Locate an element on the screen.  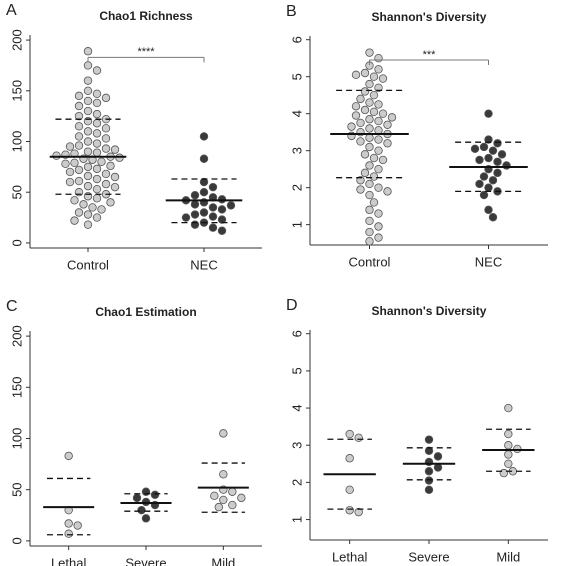
x-tick-label: NEC is located at coordinates (488, 261).